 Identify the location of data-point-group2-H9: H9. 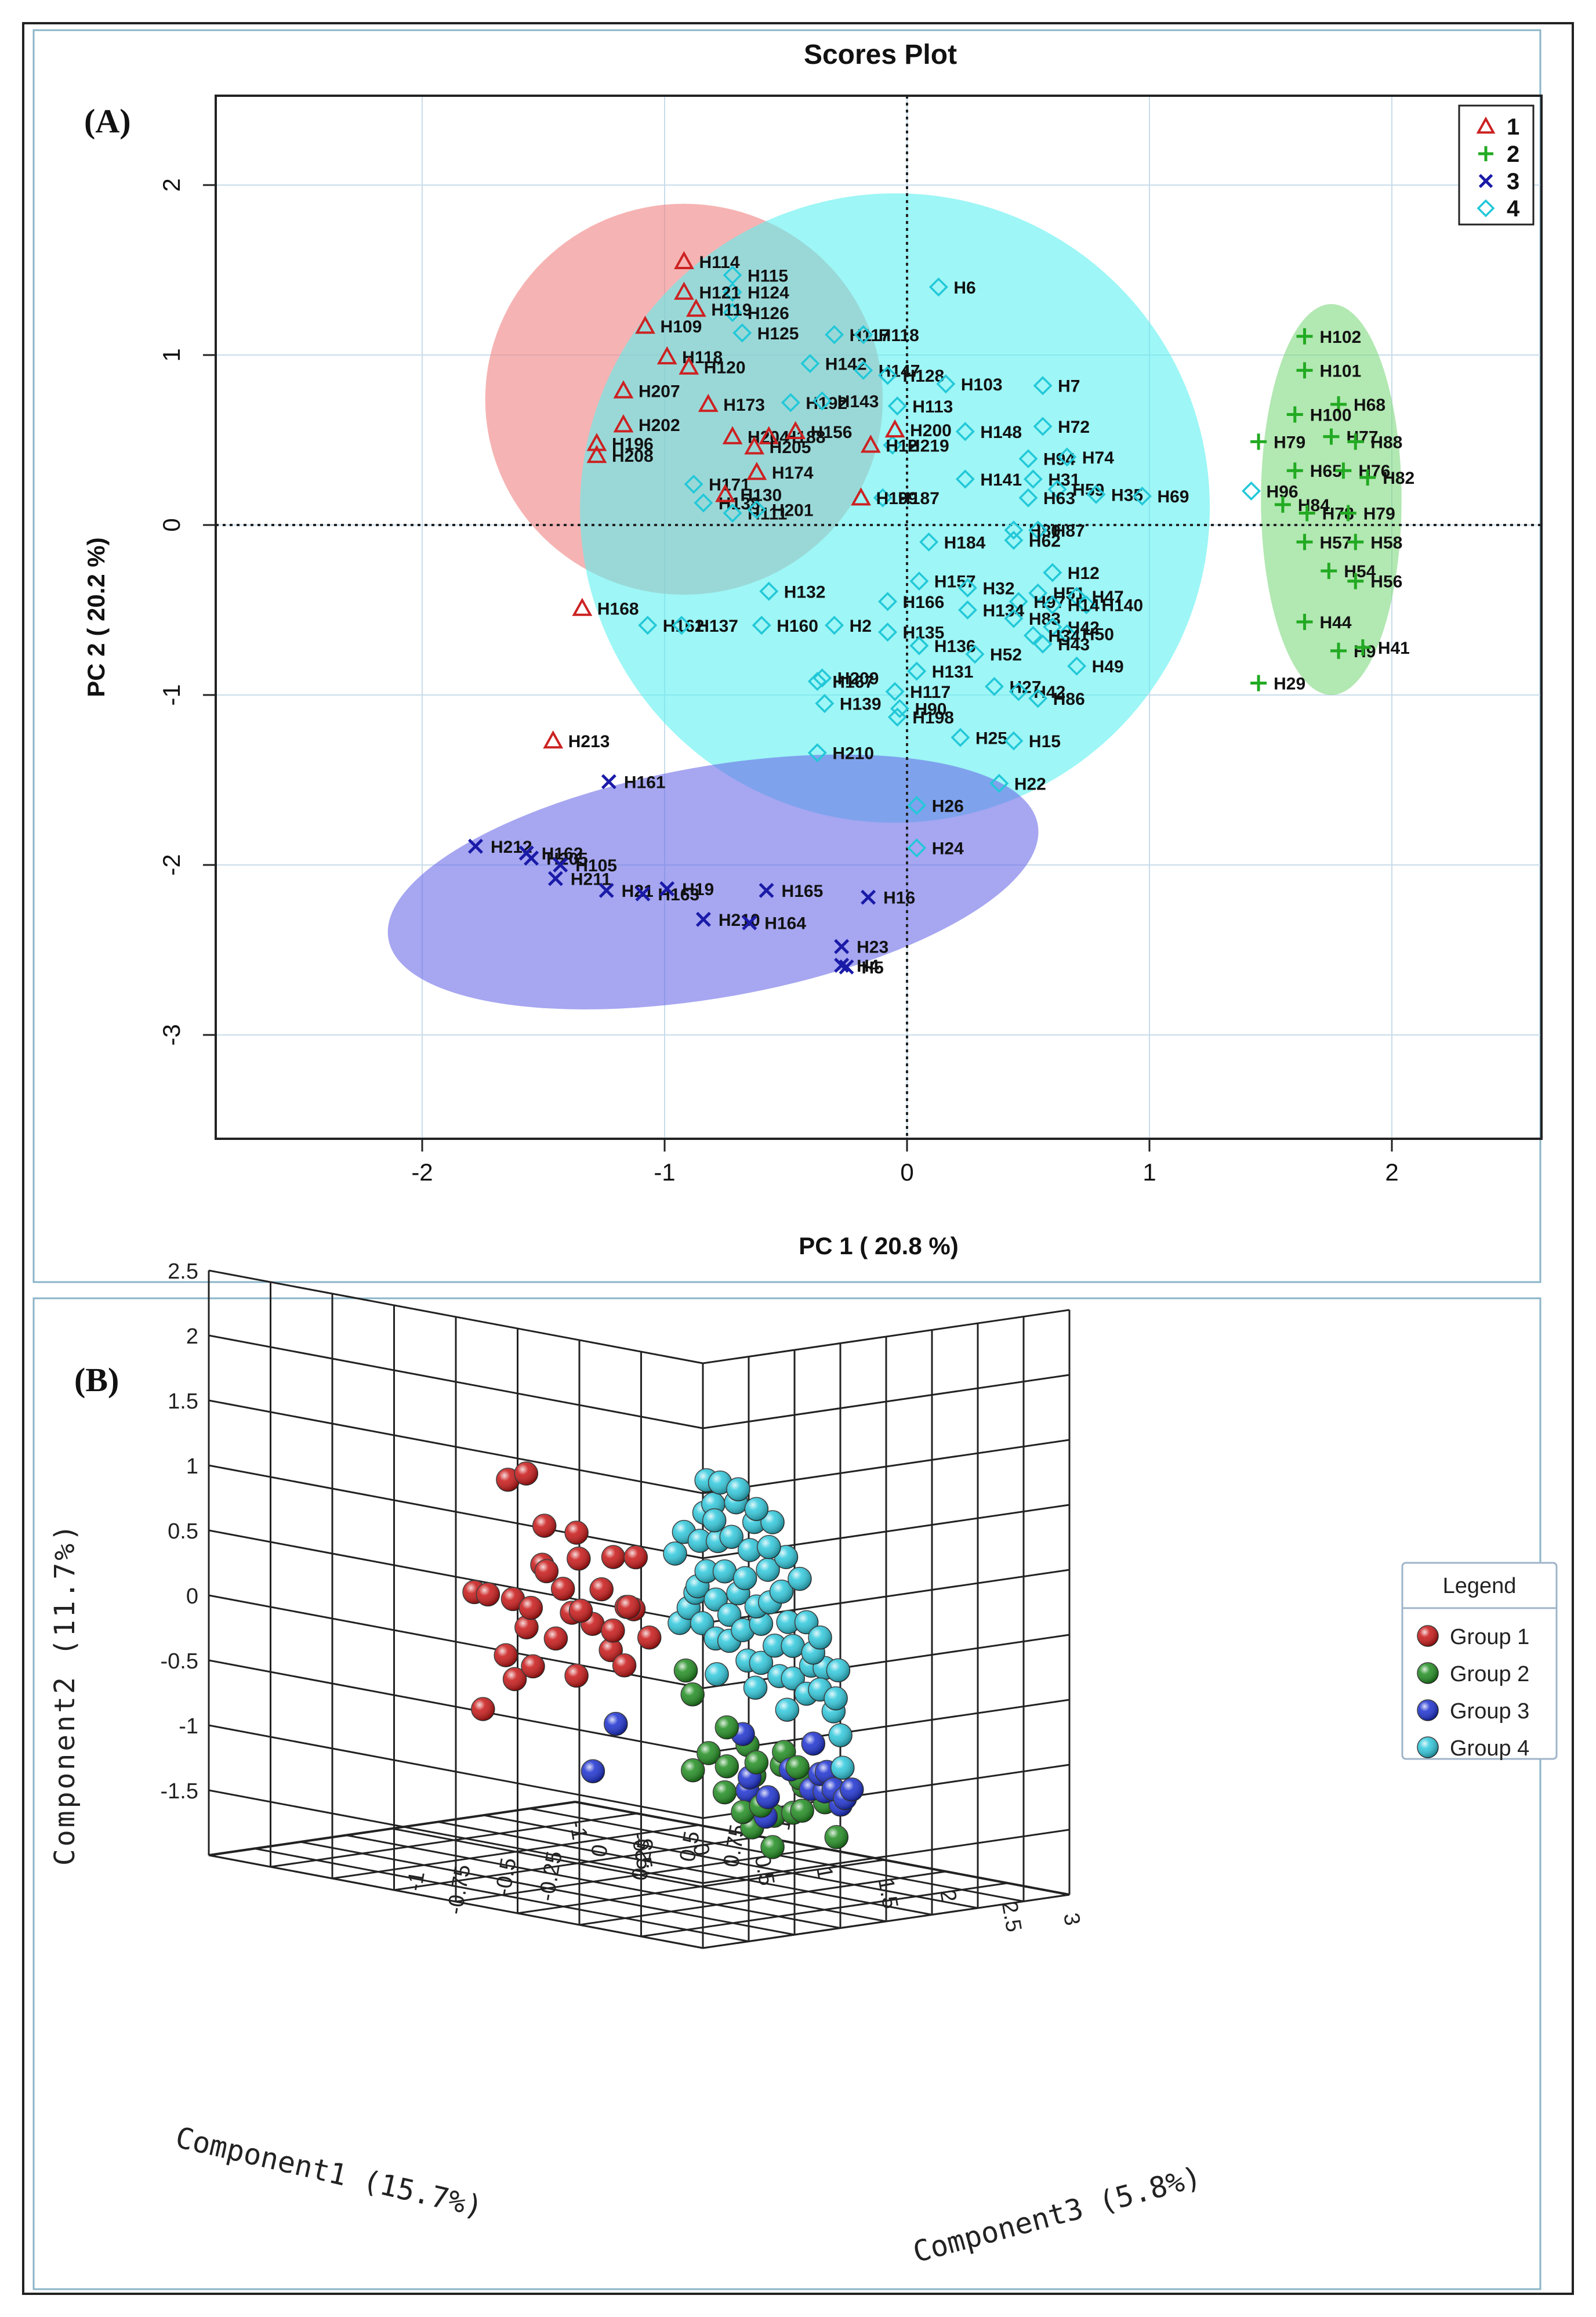
(1353, 651).